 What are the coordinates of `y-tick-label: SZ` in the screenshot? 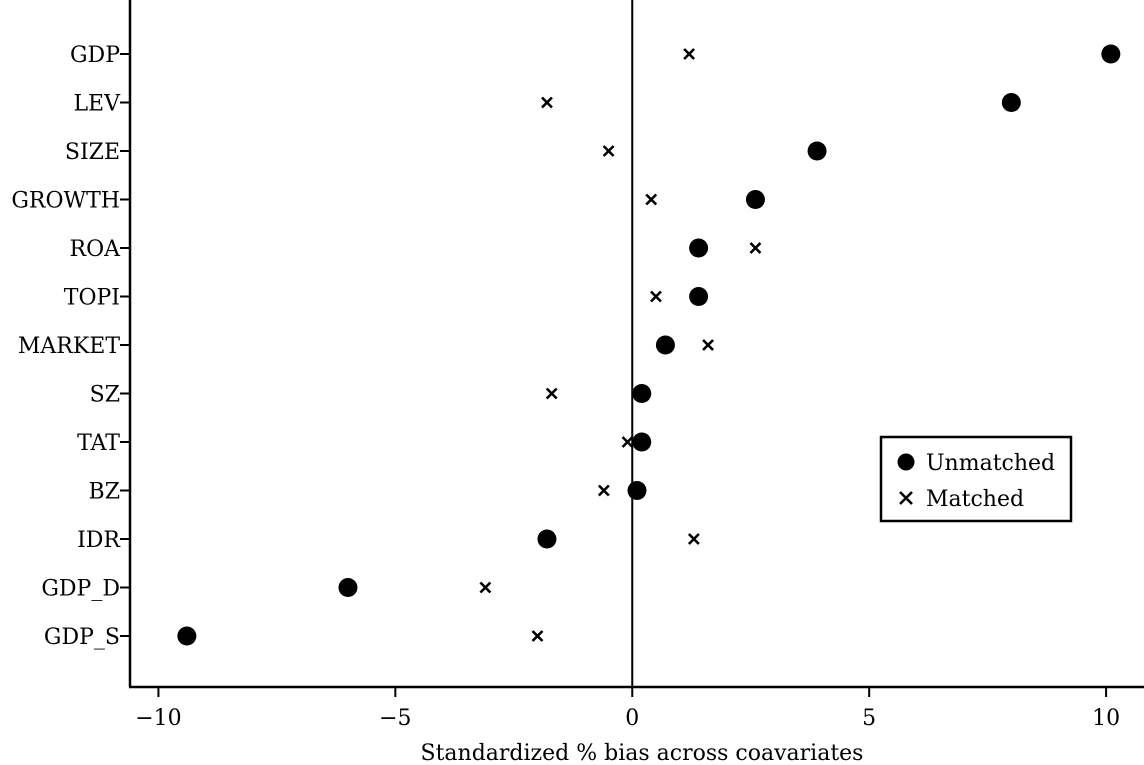 It's located at (105, 395).